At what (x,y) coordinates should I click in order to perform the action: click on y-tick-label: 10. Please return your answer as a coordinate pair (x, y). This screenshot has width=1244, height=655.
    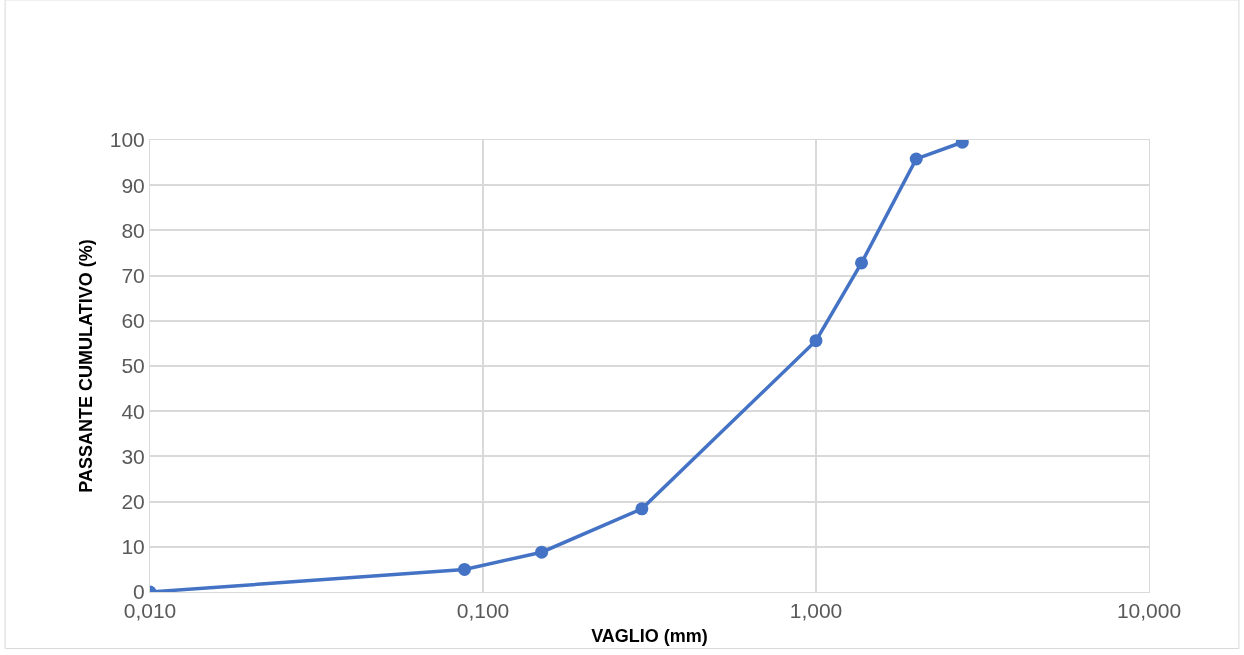
    Looking at the image, I should click on (133, 547).